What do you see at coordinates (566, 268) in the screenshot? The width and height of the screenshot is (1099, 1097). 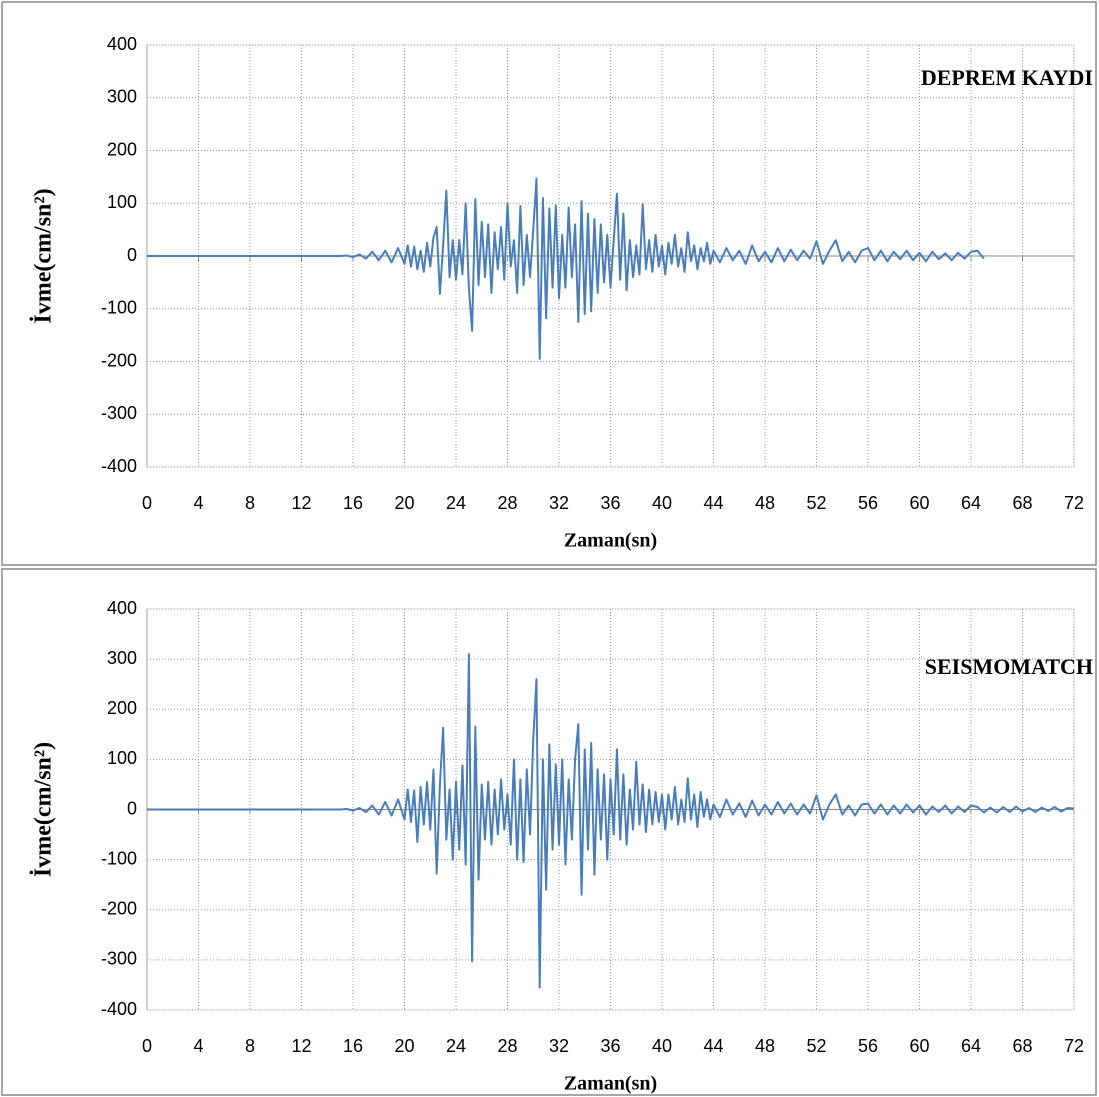 I see `data-line` at bounding box center [566, 268].